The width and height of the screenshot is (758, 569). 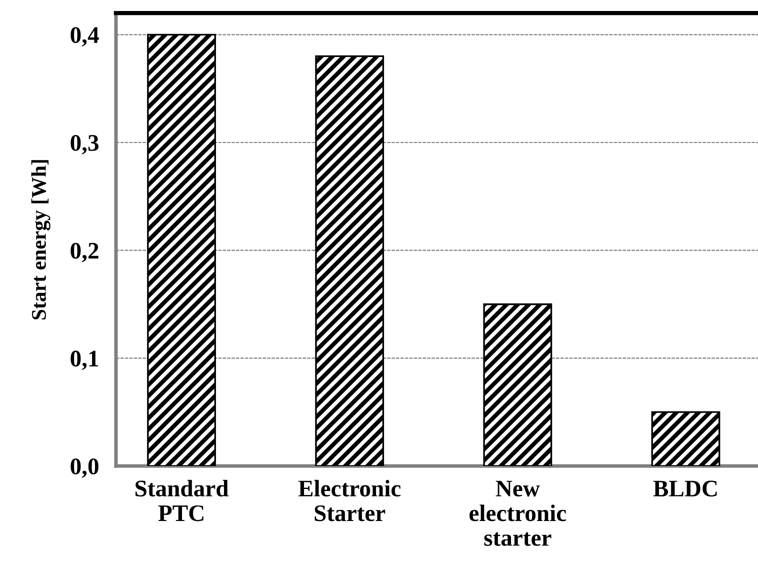 What do you see at coordinates (40, 240) in the screenshot?
I see `y-axis-title: Start energy [Wh]` at bounding box center [40, 240].